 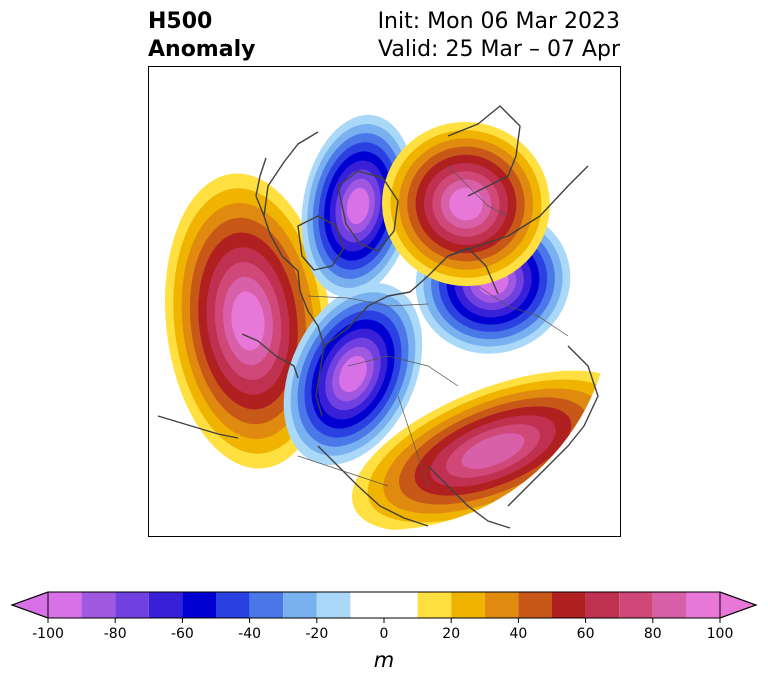 What do you see at coordinates (182, 634) in the screenshot?
I see `colorbar-tick-label: -60` at bounding box center [182, 634].